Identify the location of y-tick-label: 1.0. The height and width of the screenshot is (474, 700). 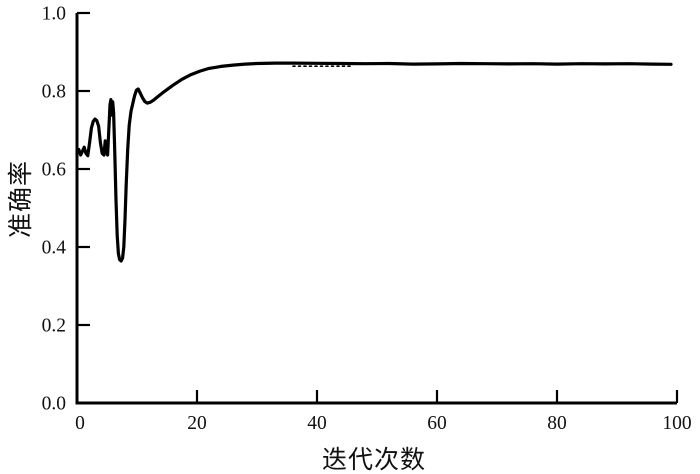
(54, 14).